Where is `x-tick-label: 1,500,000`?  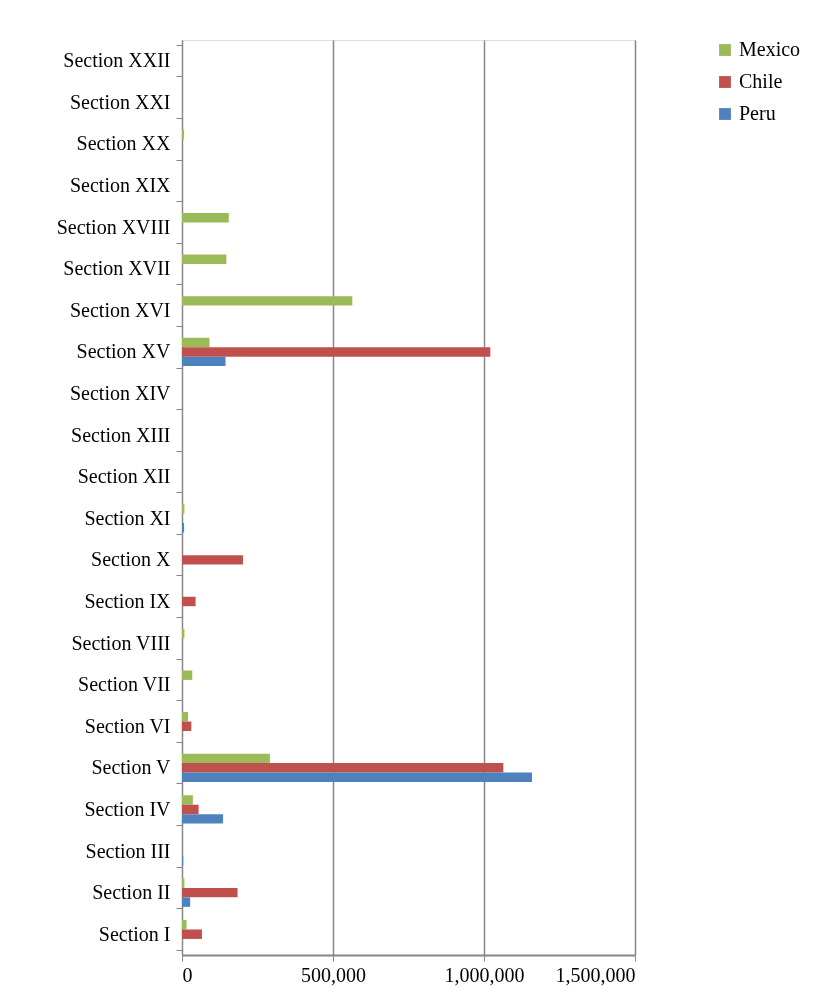 x-tick-label: 1,500,000 is located at coordinates (595, 974).